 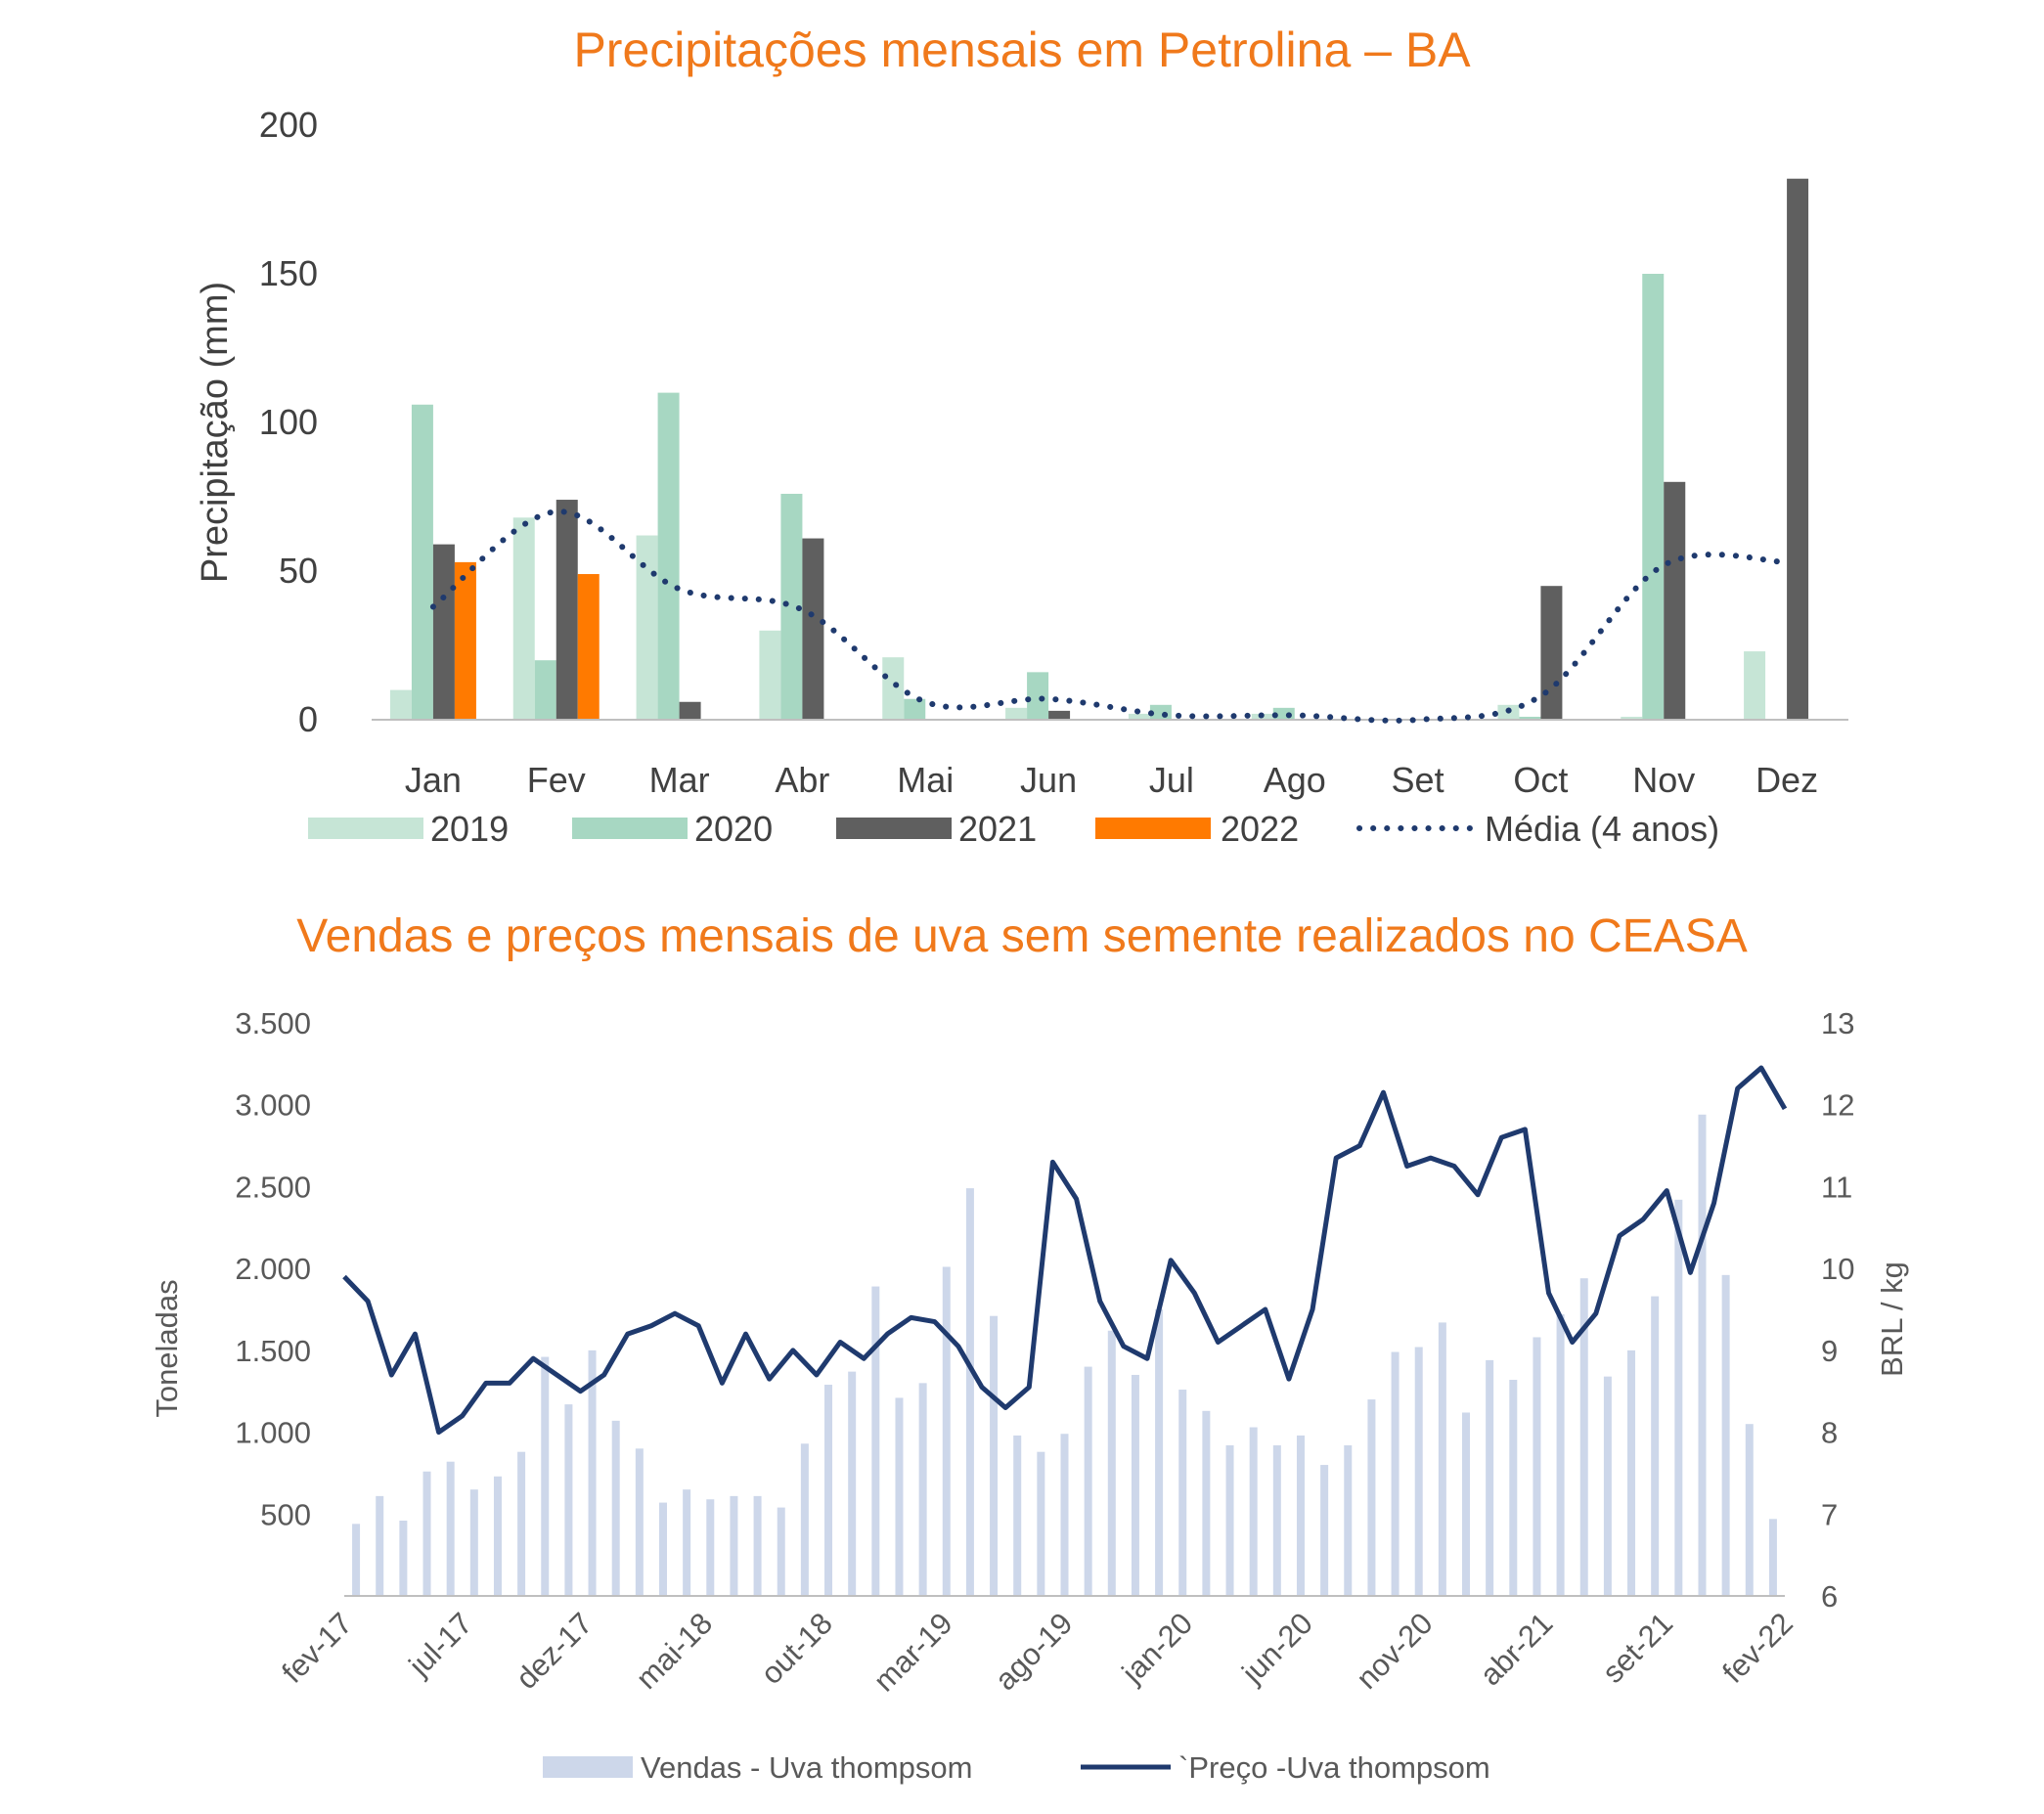 I want to click on y-left-tick-label: 1.000, so click(x=273, y=1433).